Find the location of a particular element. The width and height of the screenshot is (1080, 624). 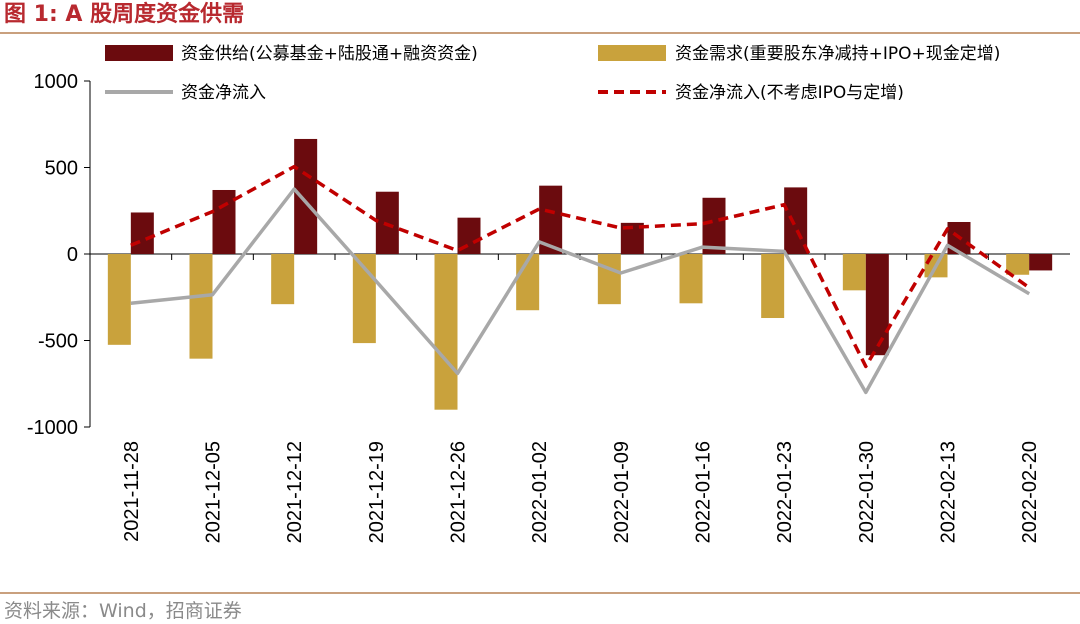

x-tick-label: 2022-01-09 is located at coordinates (622, 492).